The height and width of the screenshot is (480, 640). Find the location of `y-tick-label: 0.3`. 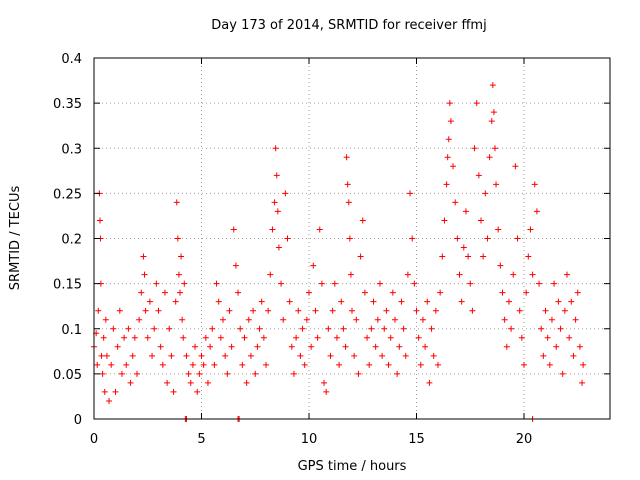

y-tick-label: 0.3 is located at coordinates (71, 149).